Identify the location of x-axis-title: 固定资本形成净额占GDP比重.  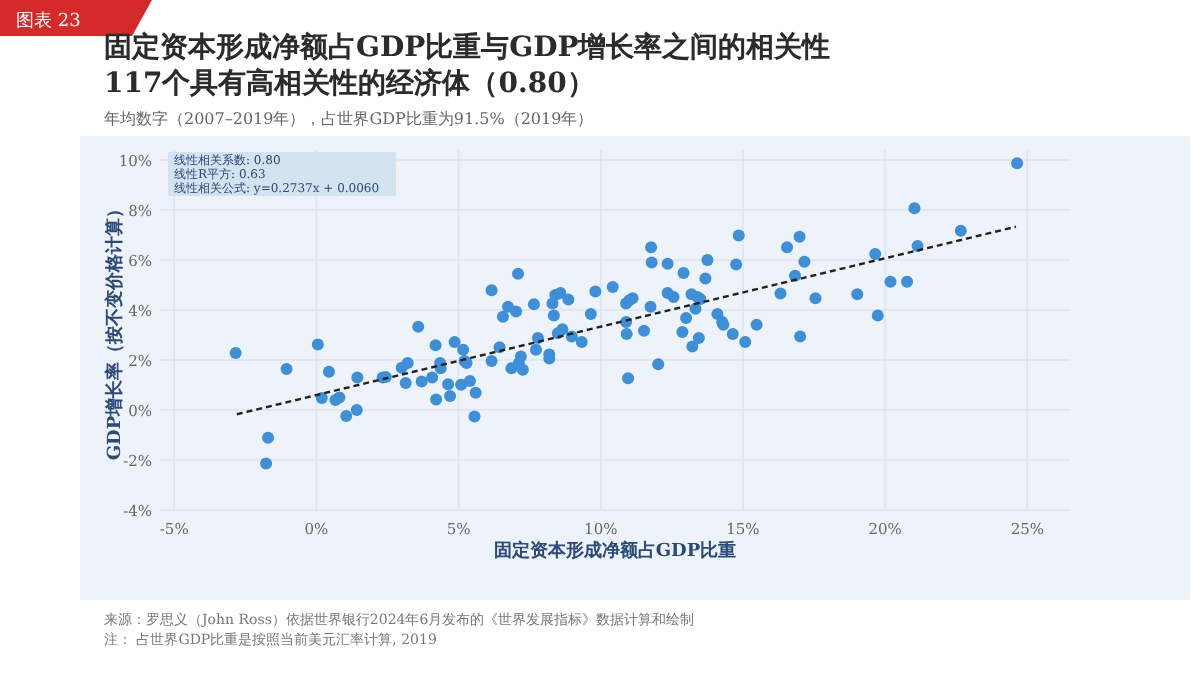
(615, 551).